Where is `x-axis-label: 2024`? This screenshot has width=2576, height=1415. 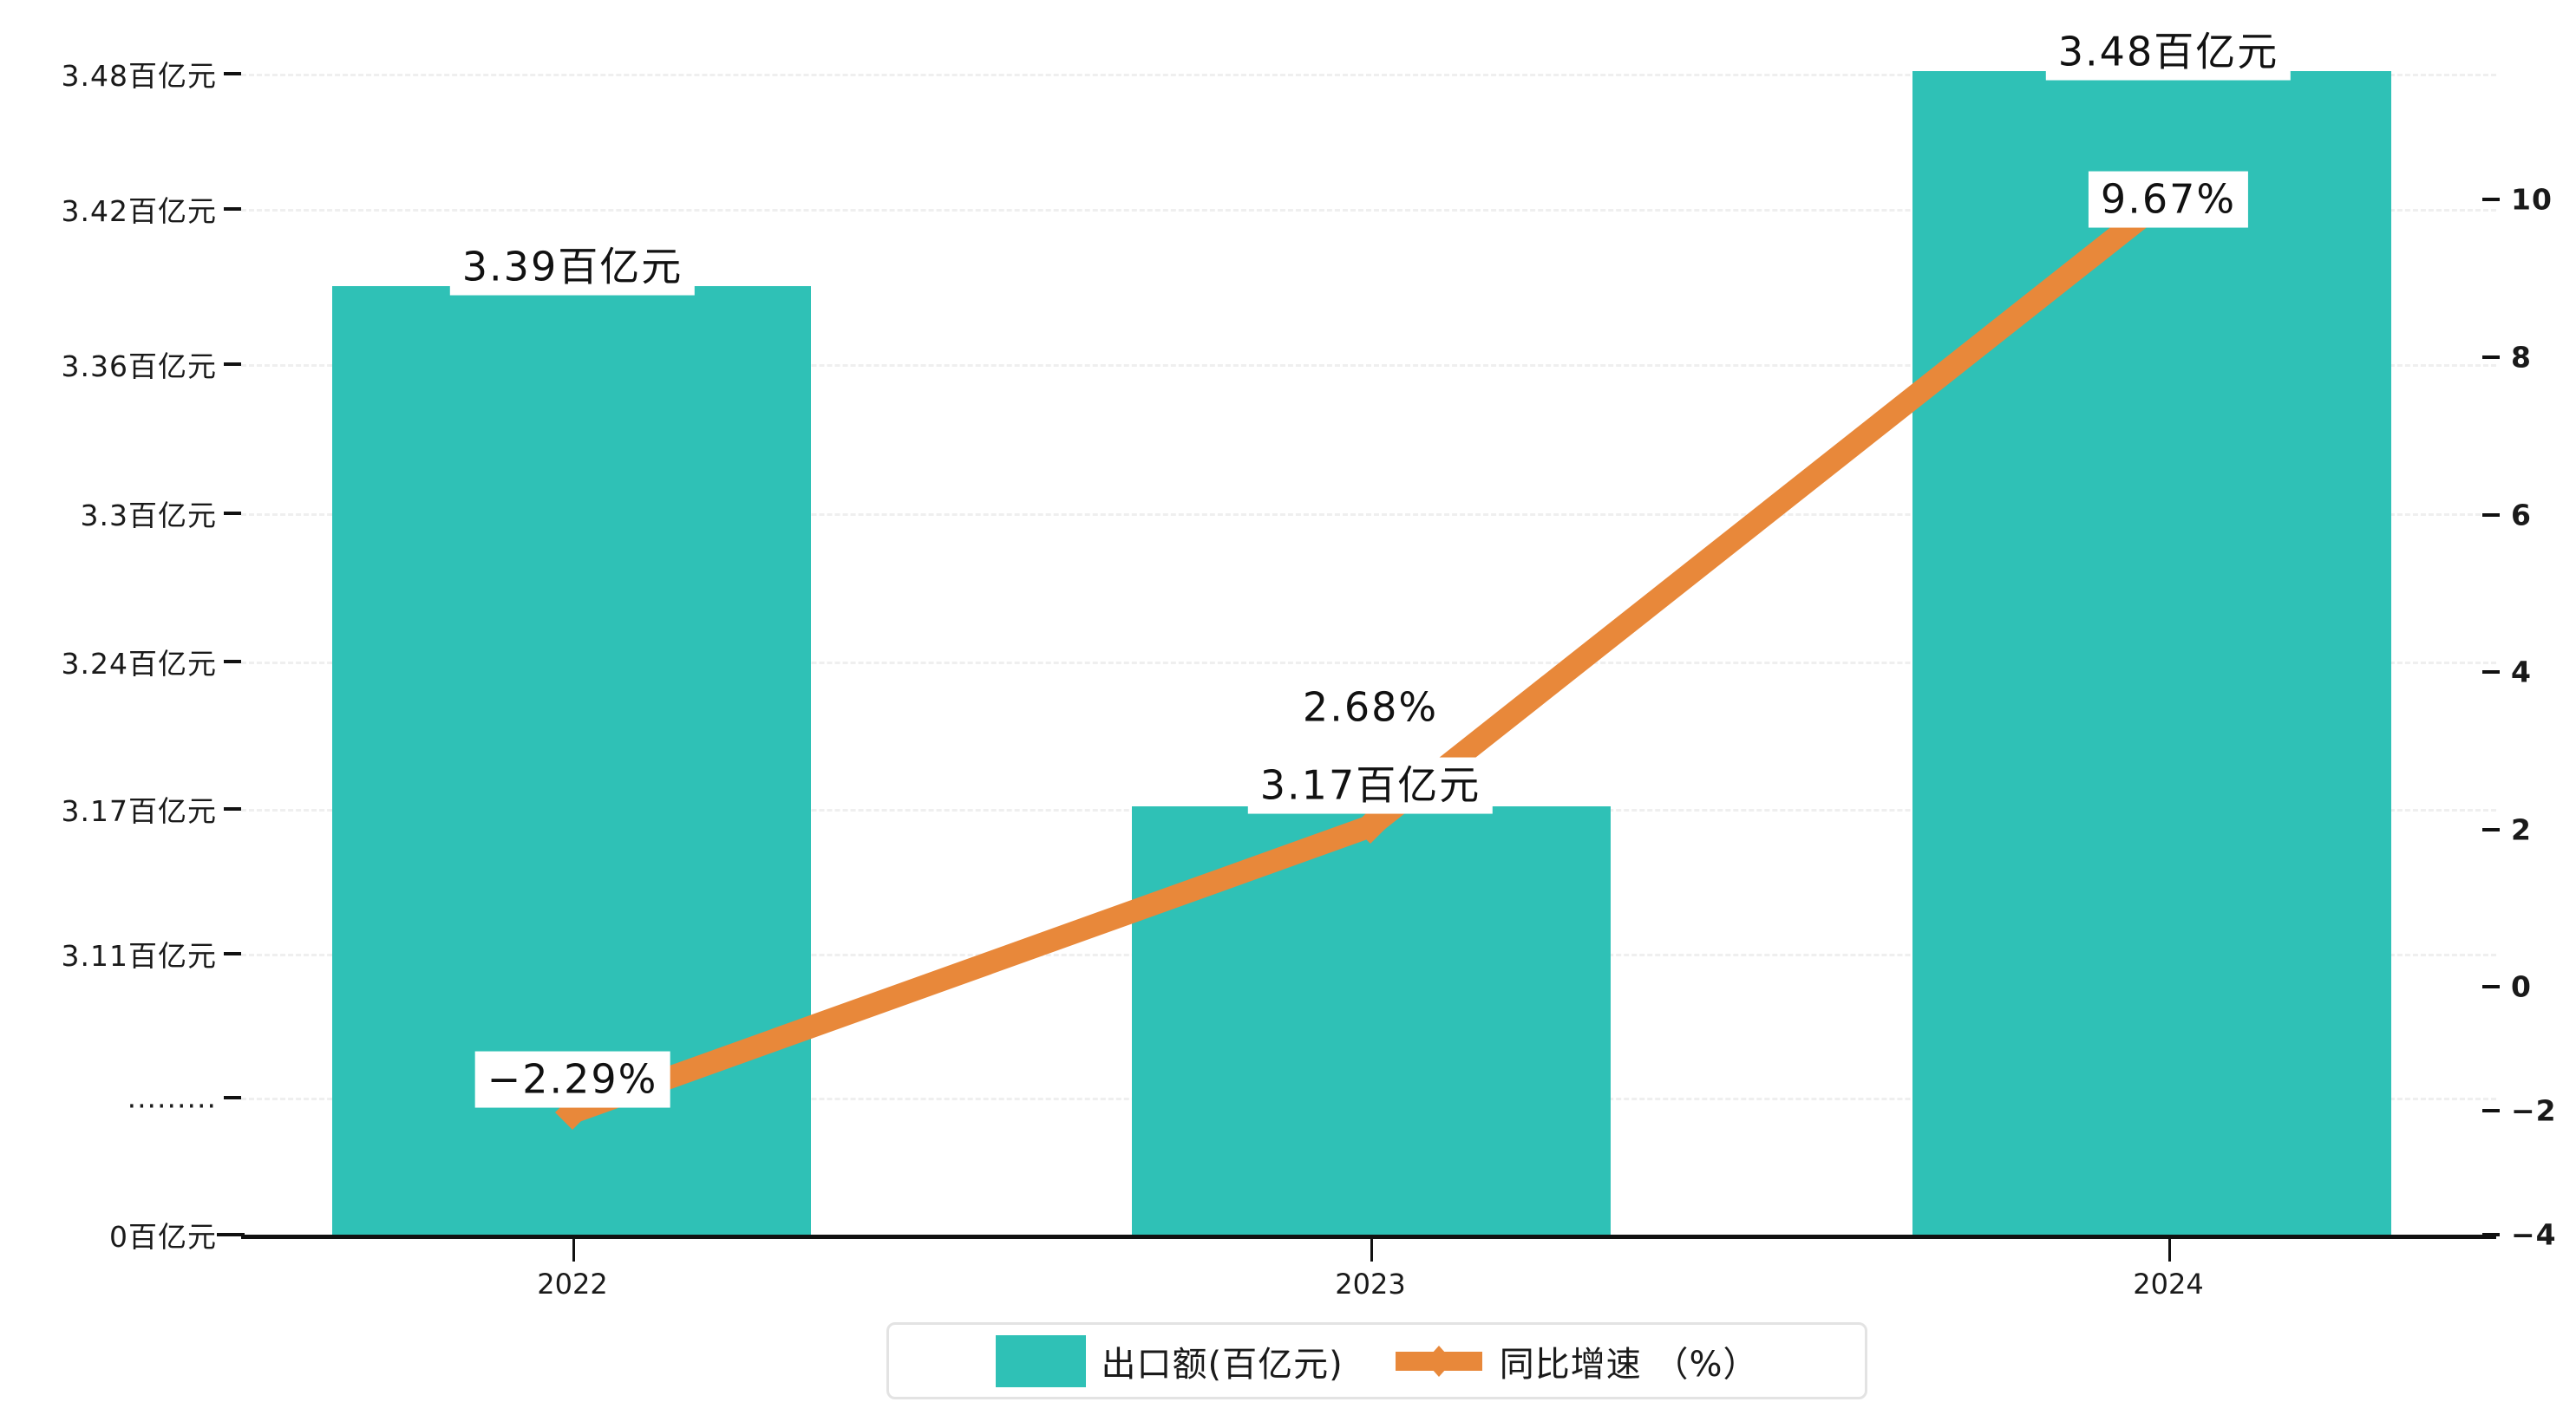
x-axis-label: 2024 is located at coordinates (2168, 1284).